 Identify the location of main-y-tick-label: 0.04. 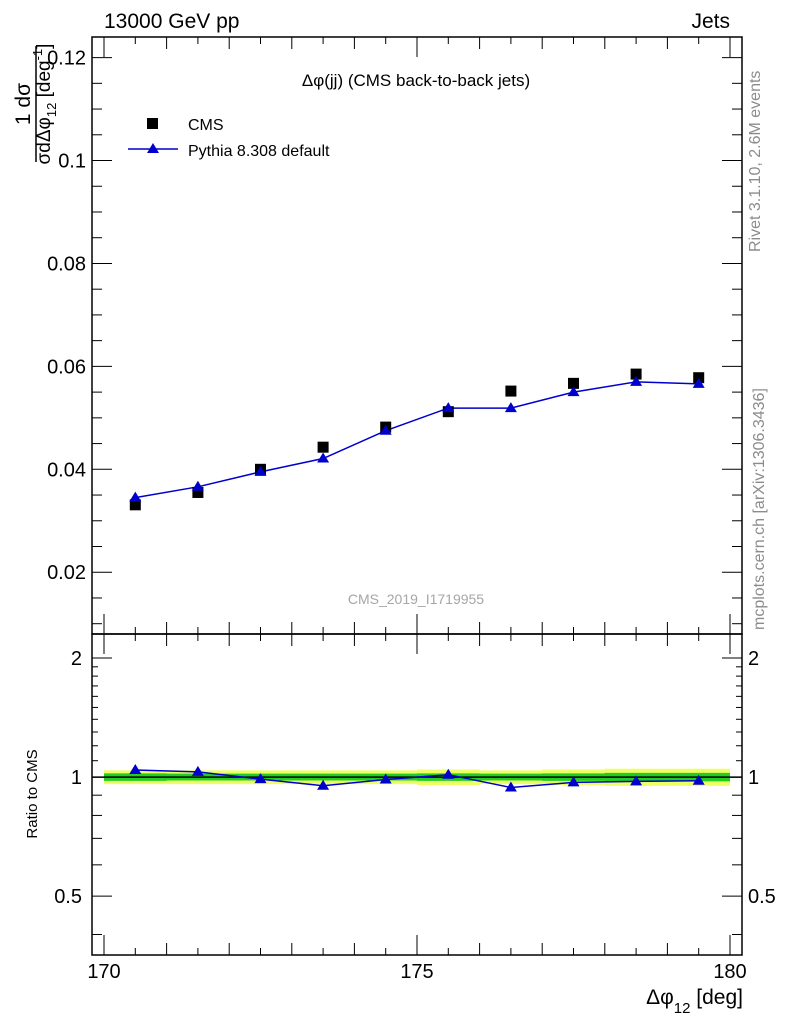
(66, 470).